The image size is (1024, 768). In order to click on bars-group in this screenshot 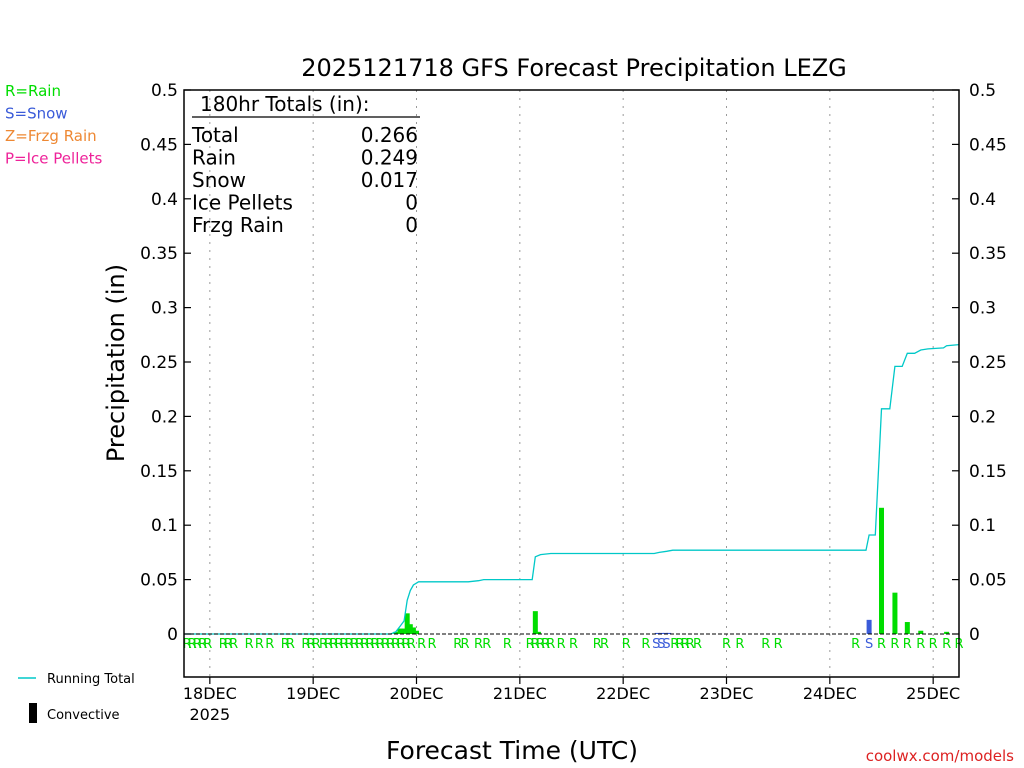, I will do `click(671, 570)`.